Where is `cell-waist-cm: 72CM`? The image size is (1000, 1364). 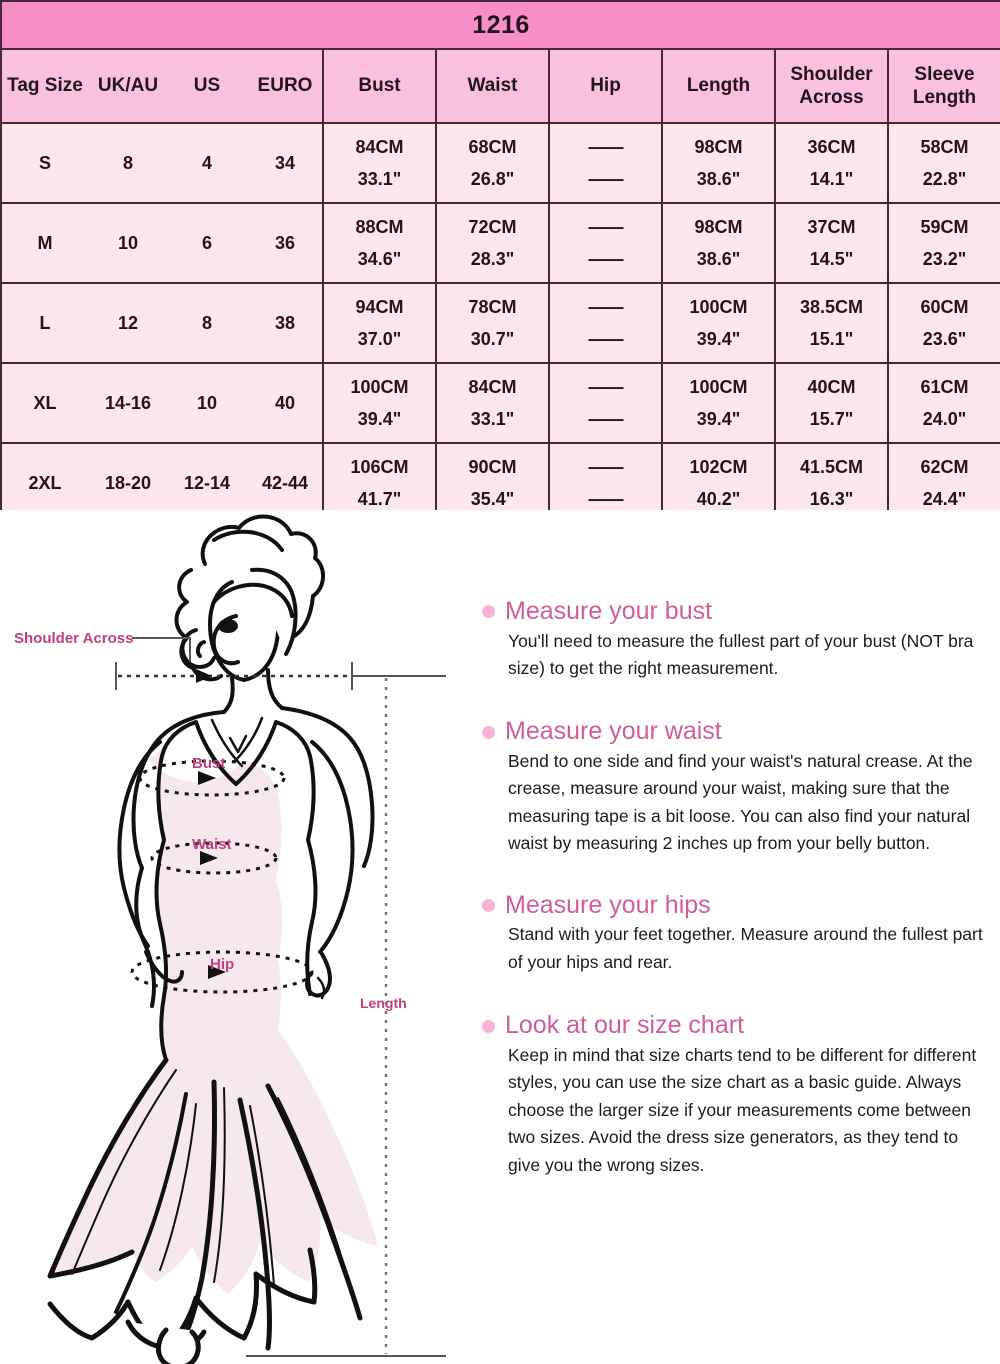
cell-waist-cm: 72CM is located at coordinates (492, 227).